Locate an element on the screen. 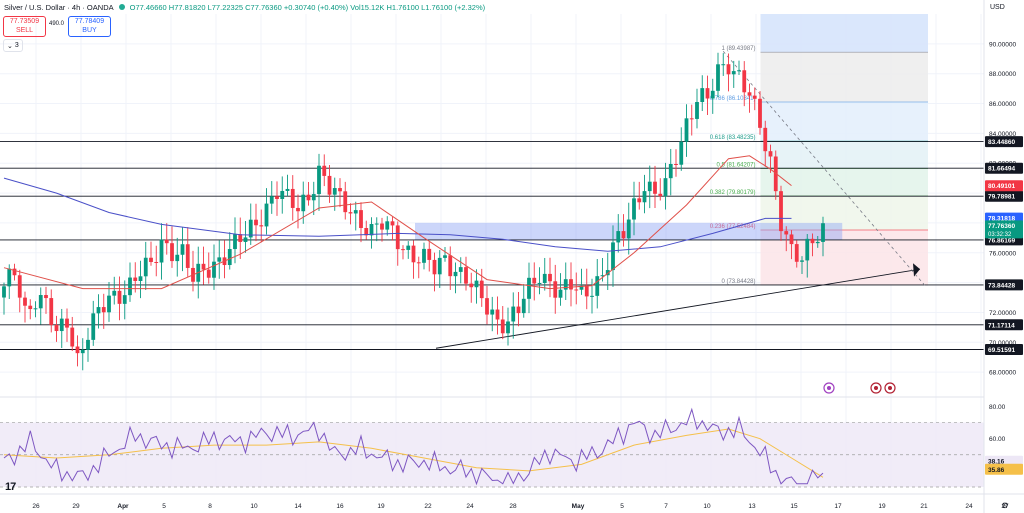 This screenshot has width=1024, height=513. x-tick-label: 27 is located at coordinates (1005, 506).